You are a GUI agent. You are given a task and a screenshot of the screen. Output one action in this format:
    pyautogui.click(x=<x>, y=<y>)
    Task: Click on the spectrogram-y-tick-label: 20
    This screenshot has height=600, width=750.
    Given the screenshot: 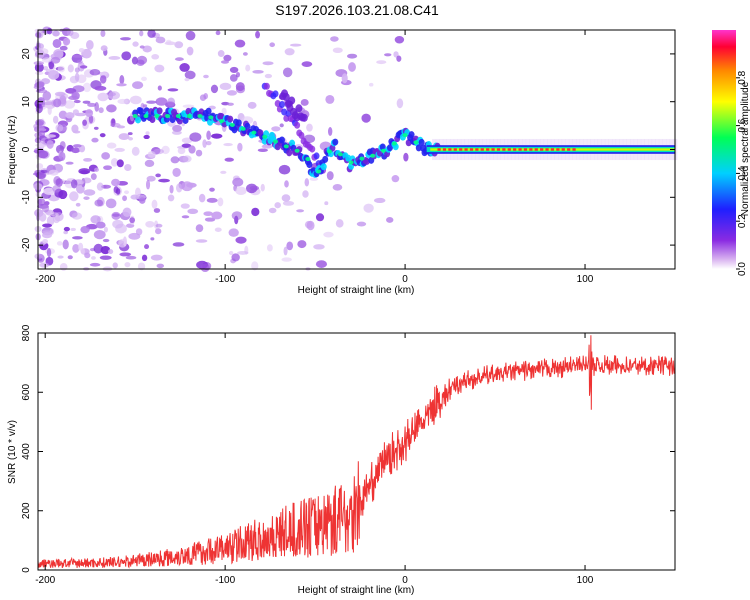 What is the action you would take?
    pyautogui.click(x=26, y=54)
    